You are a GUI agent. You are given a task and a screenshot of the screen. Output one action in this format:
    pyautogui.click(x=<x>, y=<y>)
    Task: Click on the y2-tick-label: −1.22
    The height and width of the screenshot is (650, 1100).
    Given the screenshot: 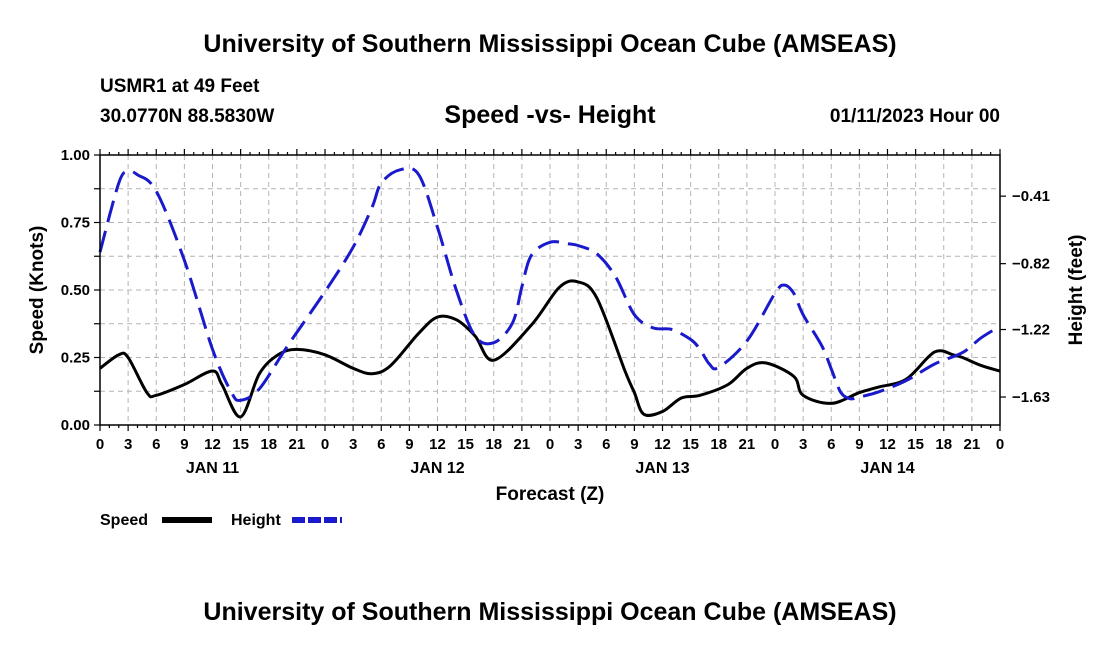 What is the action you would take?
    pyautogui.click(x=1031, y=330)
    